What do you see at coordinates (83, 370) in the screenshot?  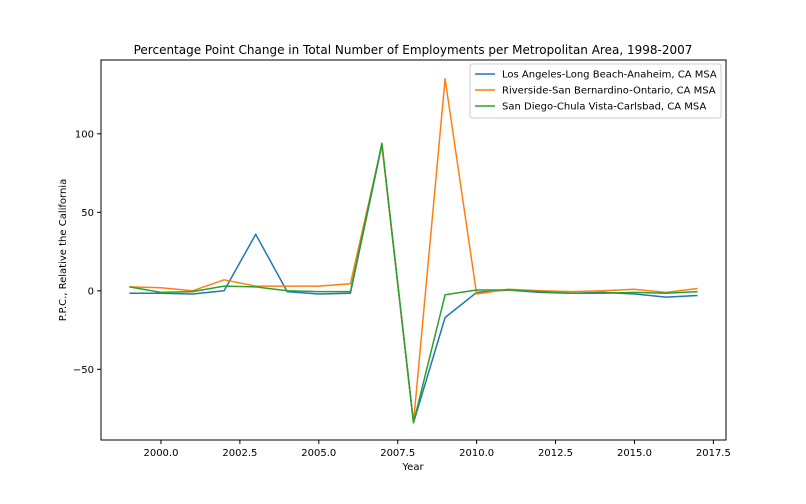 I see `y-tick-label: −50` at bounding box center [83, 370].